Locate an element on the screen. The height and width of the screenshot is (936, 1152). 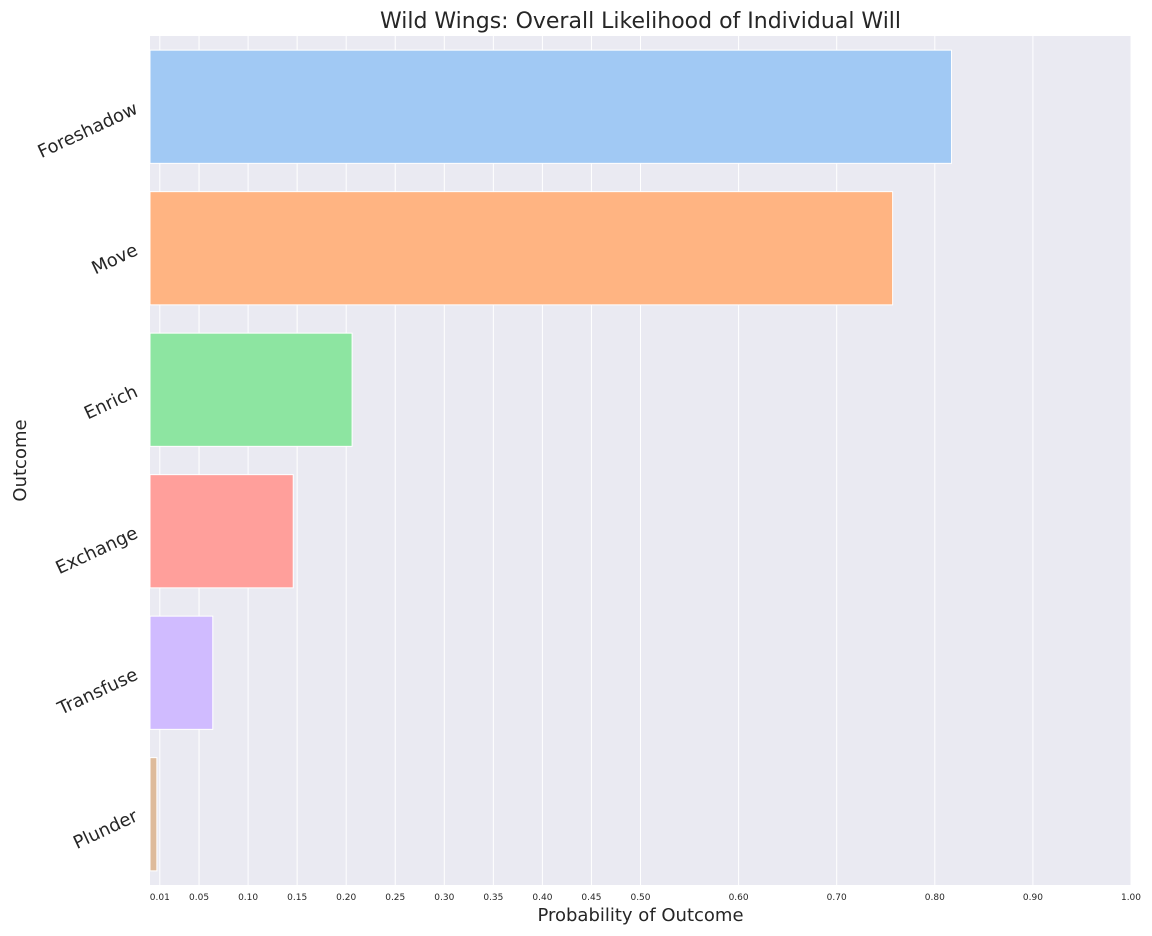
x-tick-label: 0.30 is located at coordinates (444, 898).